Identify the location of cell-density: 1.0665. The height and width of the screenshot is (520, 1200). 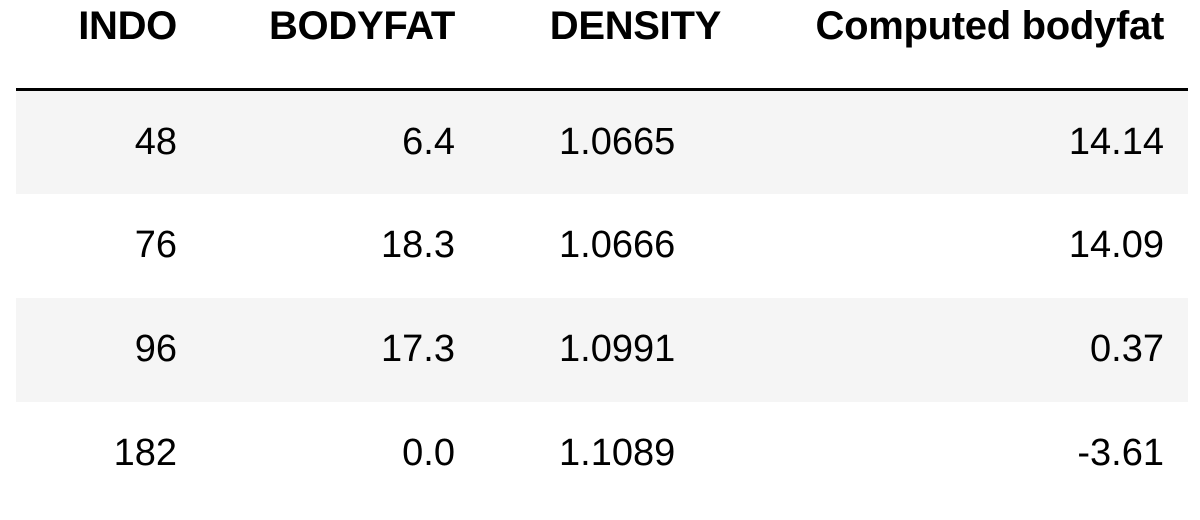
(588, 141).